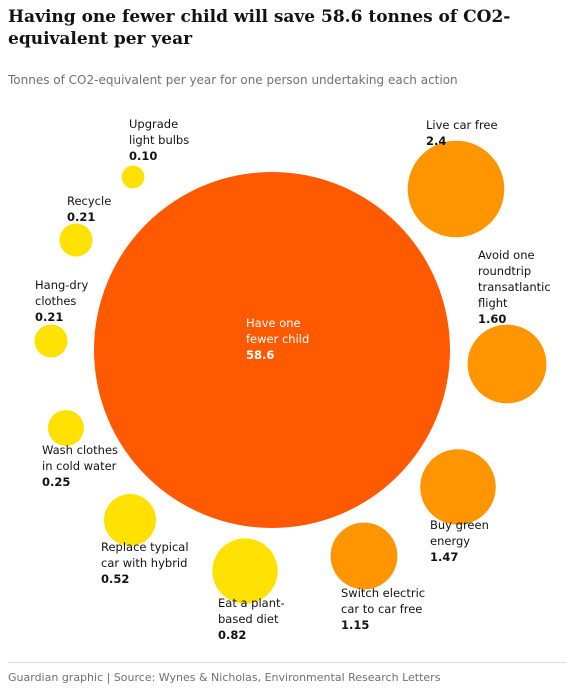 This screenshot has height=694, width=574. I want to click on bubble-value-wash-clothes-in-cold-water: 0.25, so click(56, 482).